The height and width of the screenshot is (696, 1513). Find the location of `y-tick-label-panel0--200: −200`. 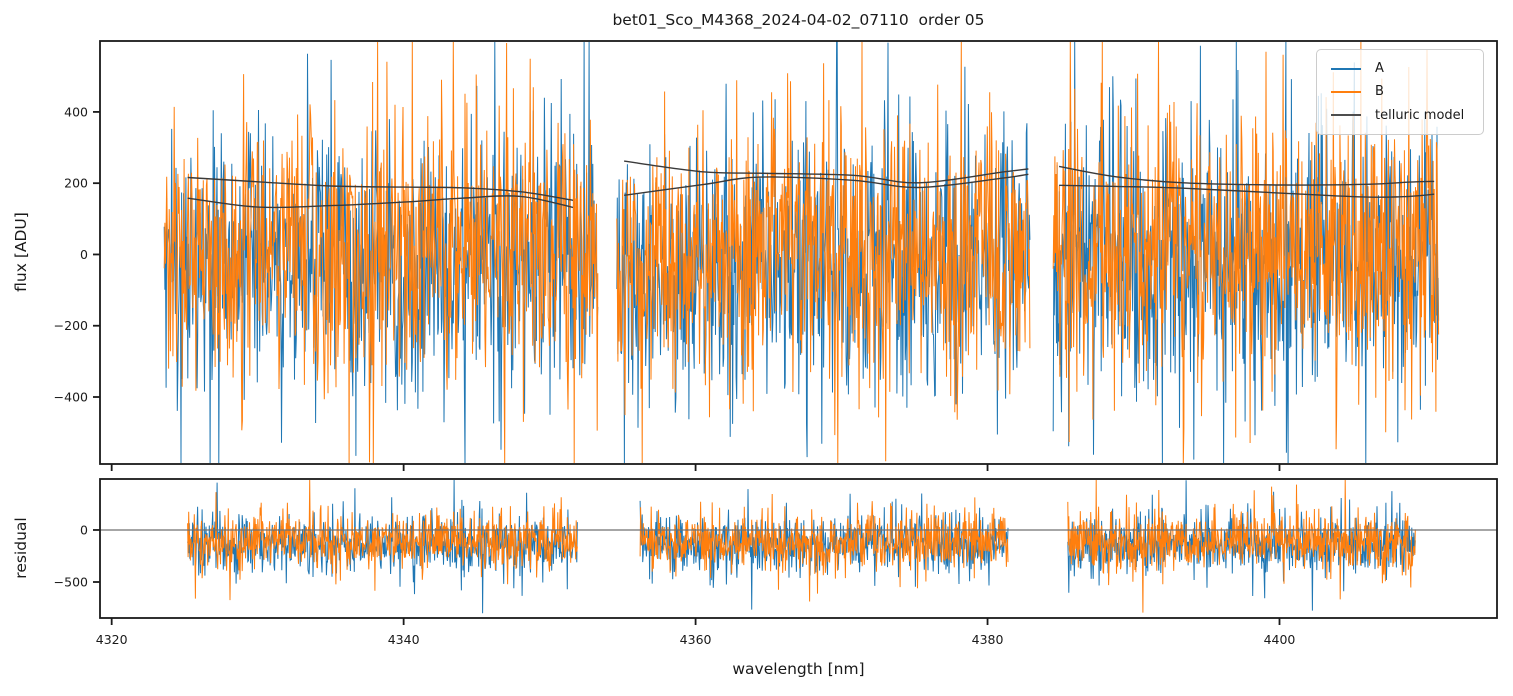

y-tick-label-panel0--200: −200 is located at coordinates (71, 325).